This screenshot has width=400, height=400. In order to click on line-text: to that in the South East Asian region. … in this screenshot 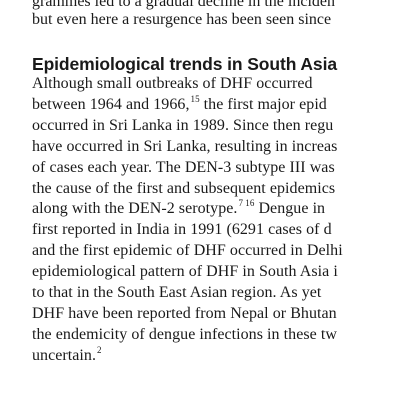, I will do `click(177, 292)`.